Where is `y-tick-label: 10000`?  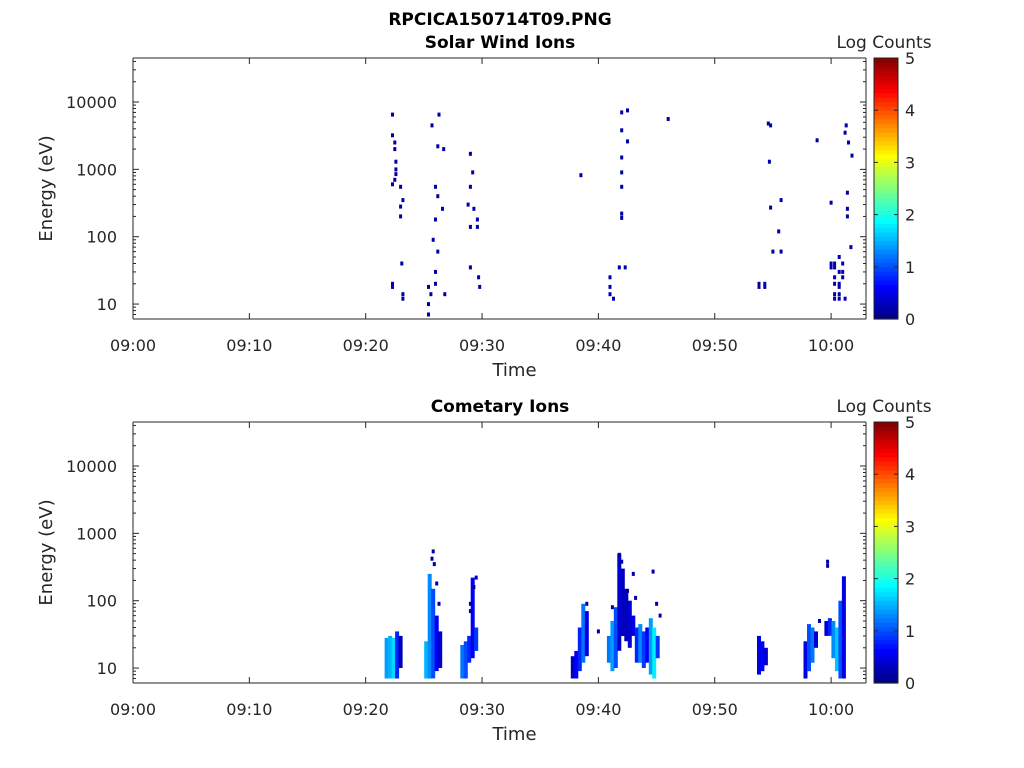
y-tick-label: 10000 is located at coordinates (91, 102).